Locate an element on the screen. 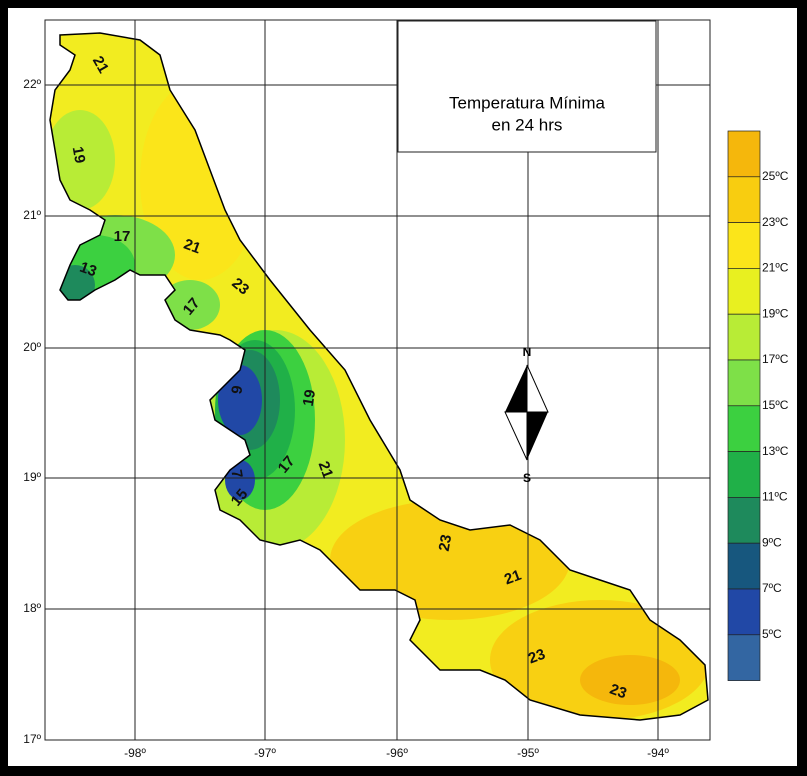 The image size is (807, 776). legend-label: 21ºC is located at coordinates (775, 268).